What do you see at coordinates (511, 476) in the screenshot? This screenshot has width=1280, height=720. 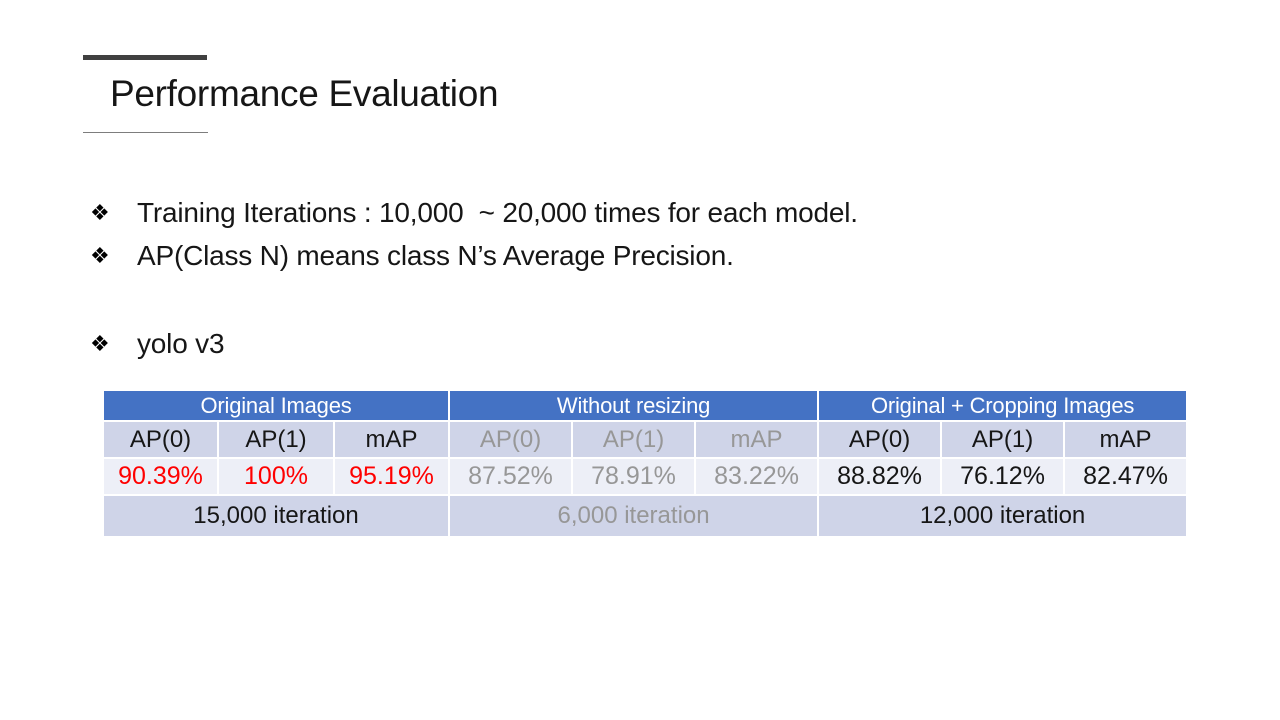 I see `value-cell: 87.52%` at bounding box center [511, 476].